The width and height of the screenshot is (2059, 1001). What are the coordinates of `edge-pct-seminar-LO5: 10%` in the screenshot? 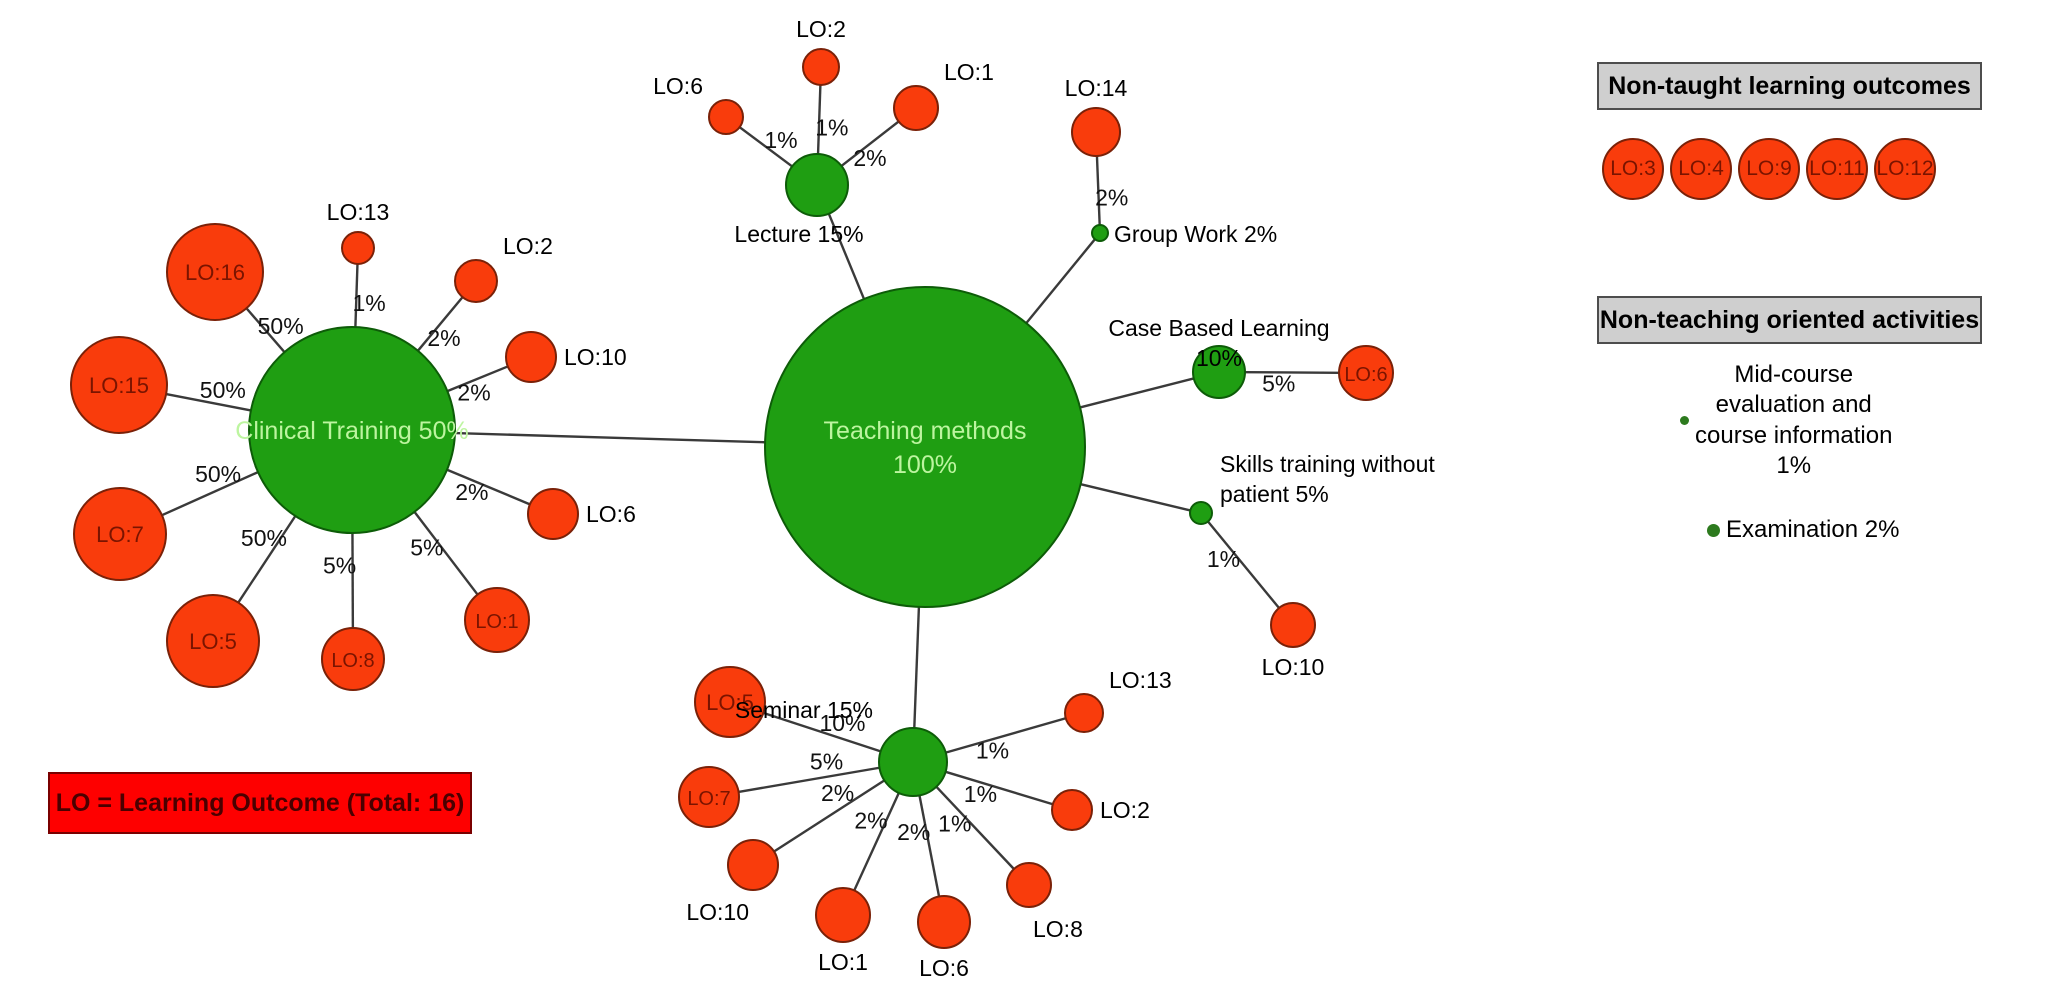 It's located at (842, 723).